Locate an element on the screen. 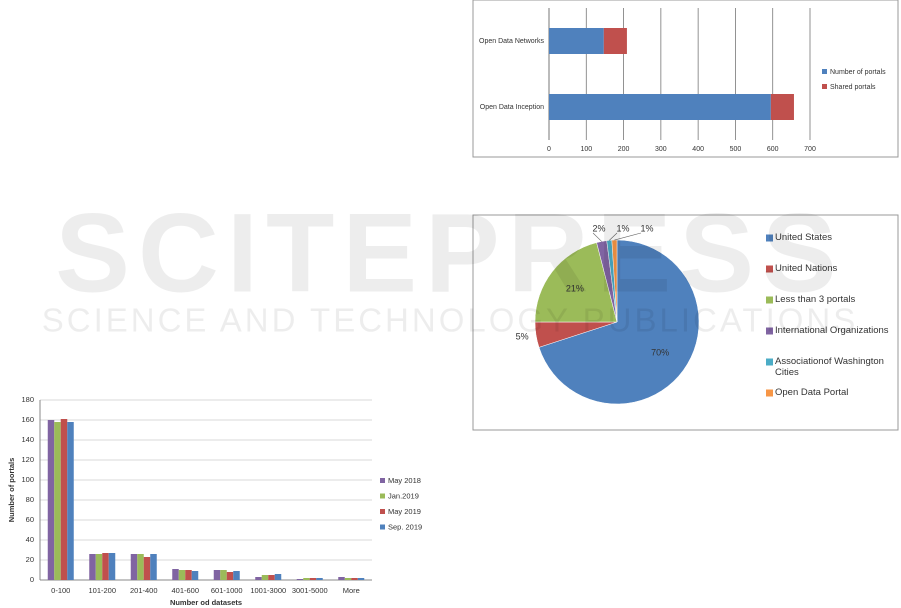  y-tick-label: 140 is located at coordinates (27, 439).